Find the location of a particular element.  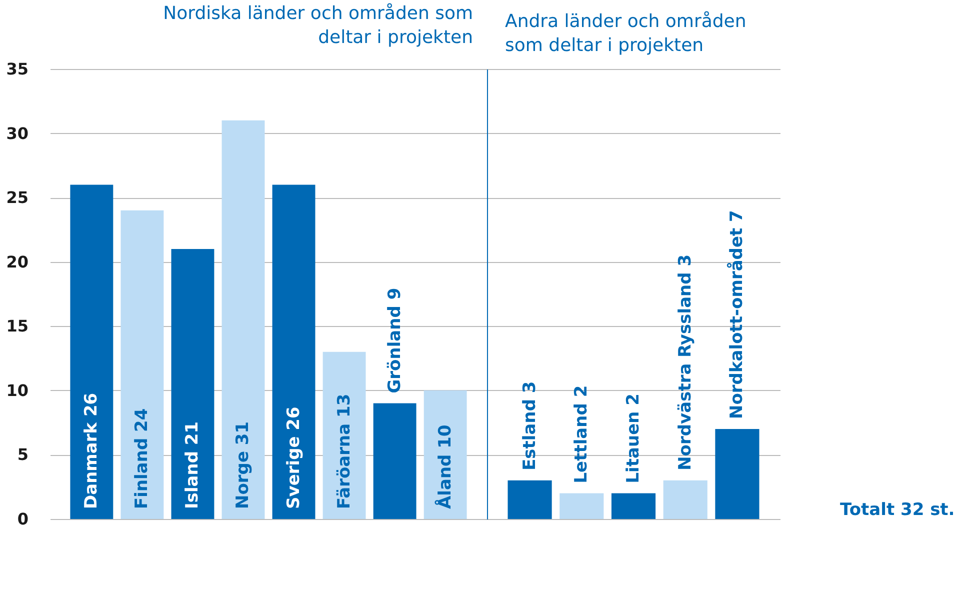

x-tick-label: Island 21 is located at coordinates (192, 465).